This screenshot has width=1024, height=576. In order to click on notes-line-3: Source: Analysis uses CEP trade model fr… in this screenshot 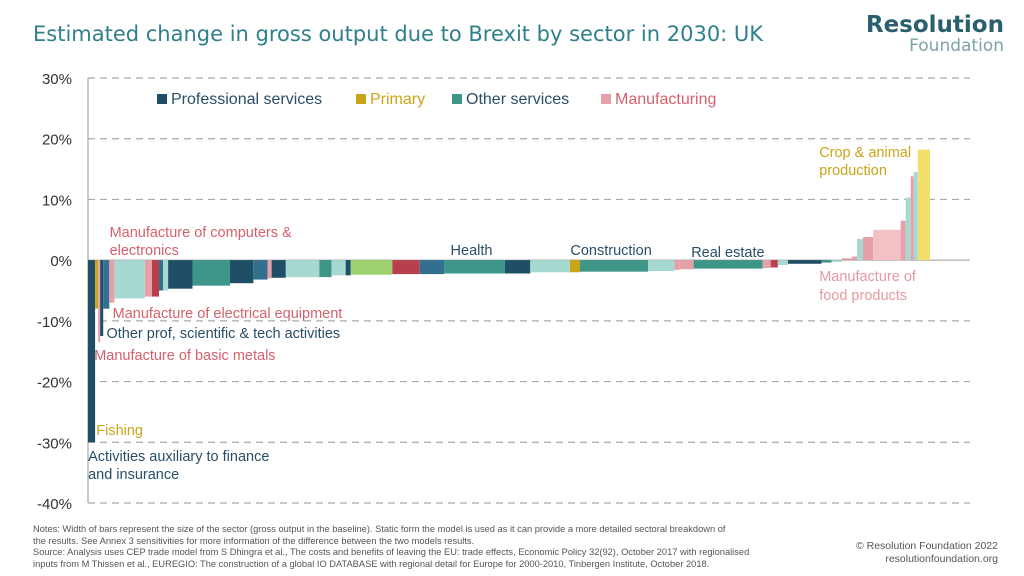, I will do `click(391, 552)`.